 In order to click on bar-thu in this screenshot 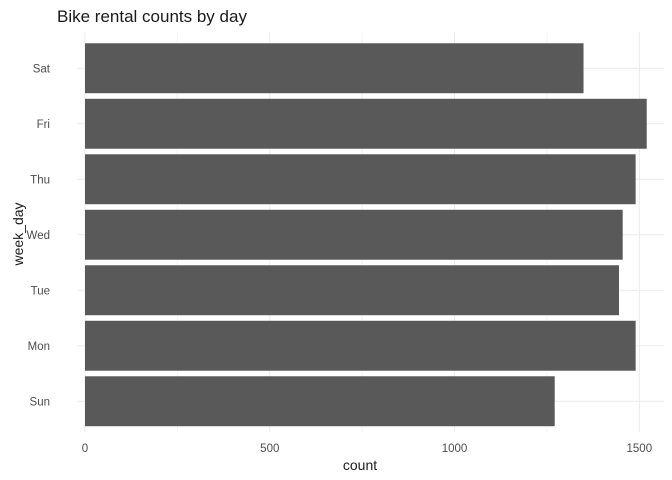, I will do `click(360, 179)`.